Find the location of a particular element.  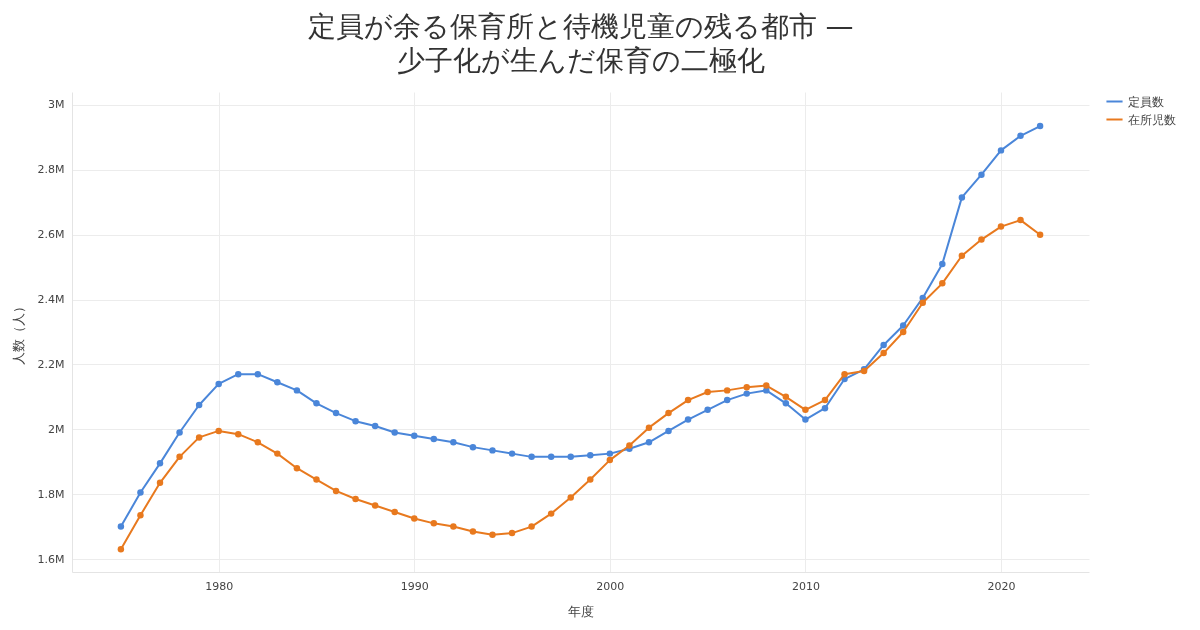

y-axis-title: 人数（人） is located at coordinates (18, 332).